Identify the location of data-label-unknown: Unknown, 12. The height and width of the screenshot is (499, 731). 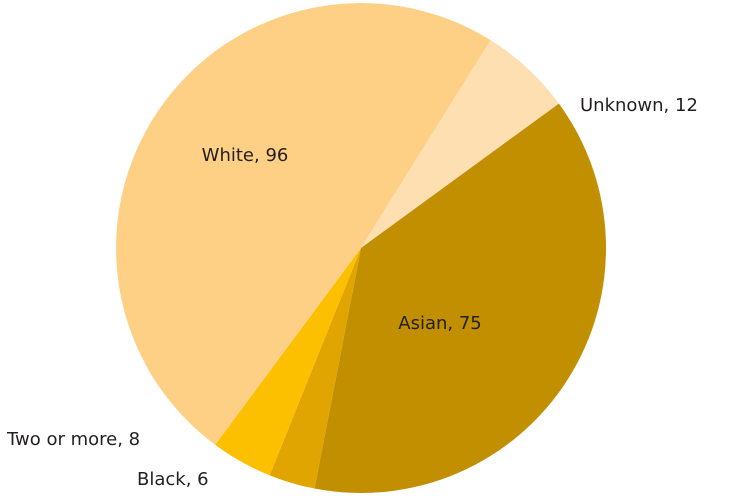
(639, 105).